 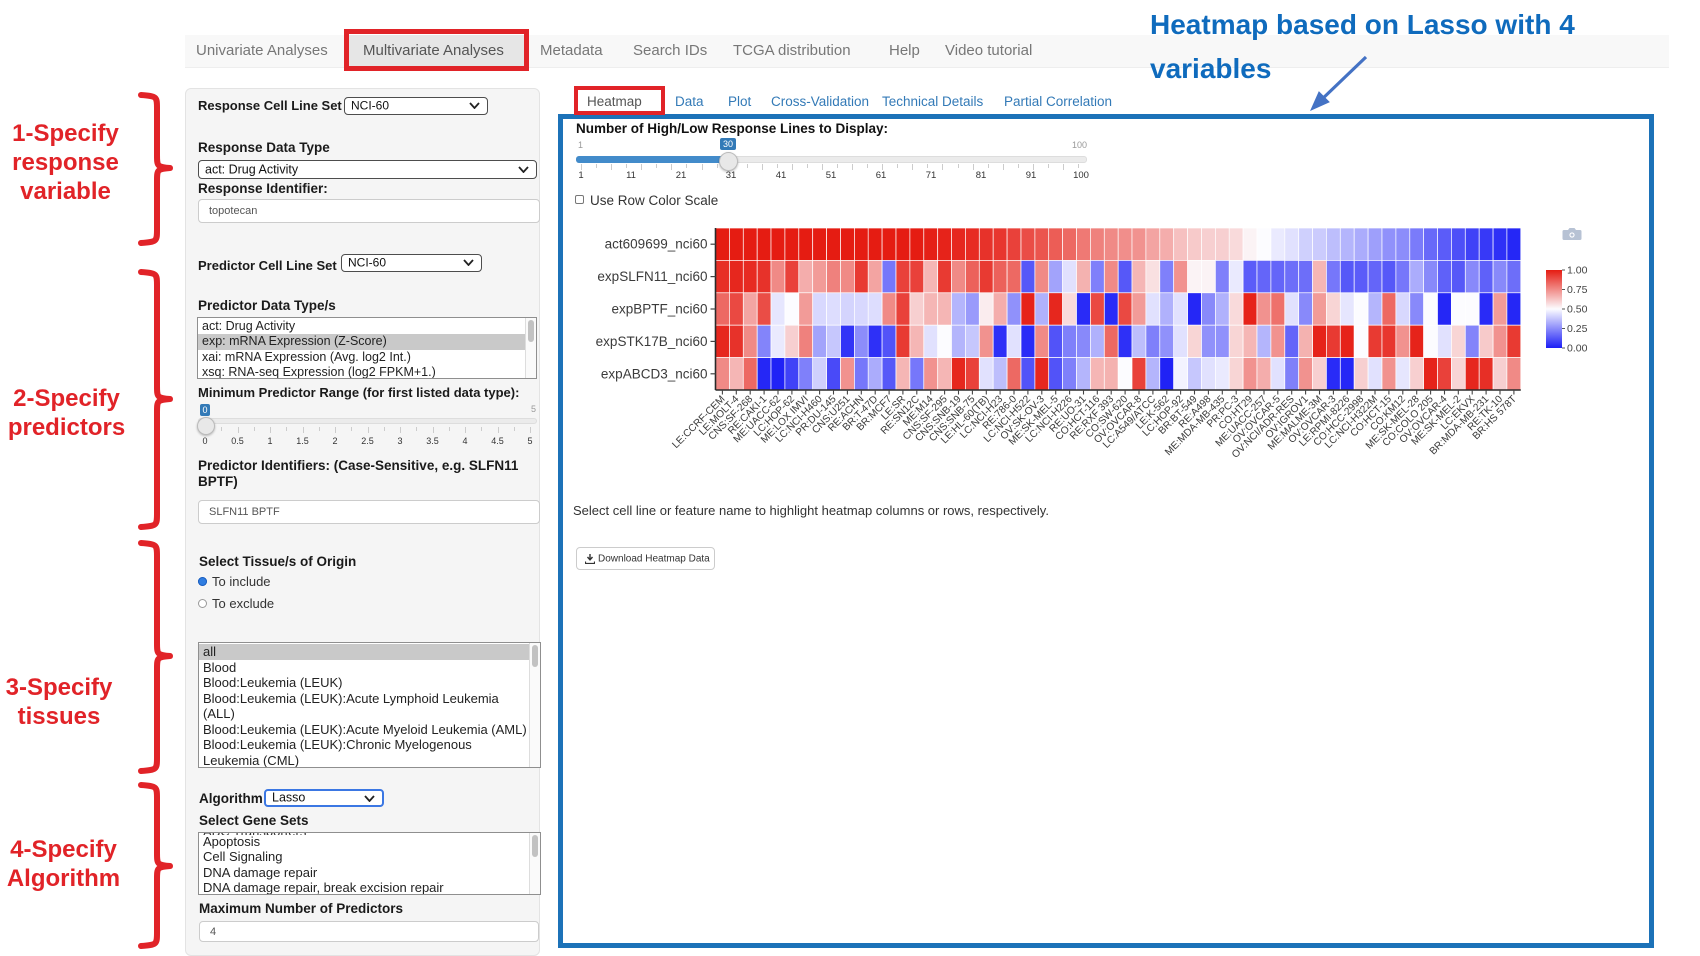 I want to click on svg-text: 0.75, so click(x=1577, y=290).